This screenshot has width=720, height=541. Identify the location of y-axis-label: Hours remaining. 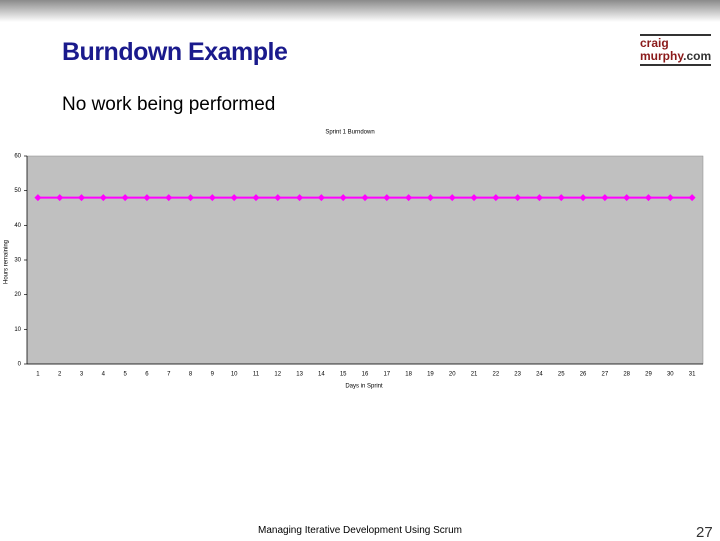
(7, 262).